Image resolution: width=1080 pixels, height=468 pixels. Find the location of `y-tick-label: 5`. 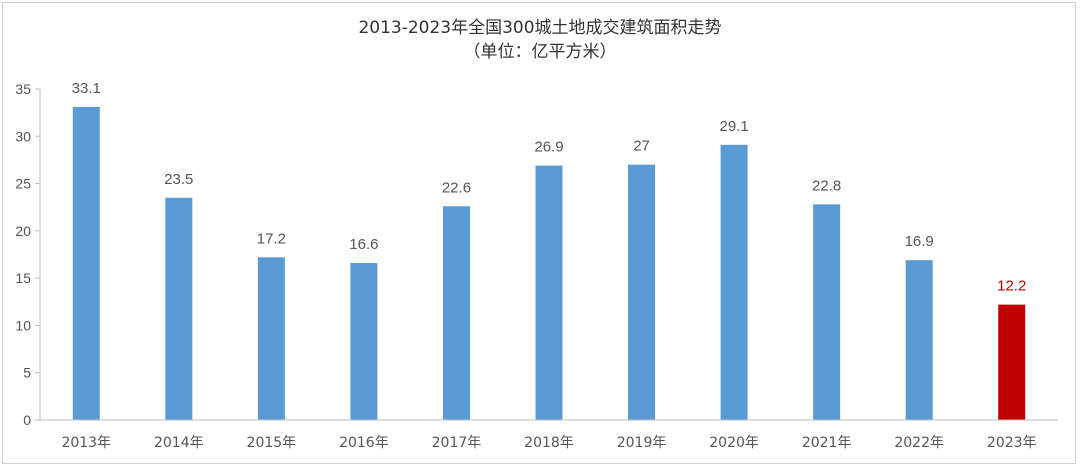

y-tick-label: 5 is located at coordinates (27, 373).